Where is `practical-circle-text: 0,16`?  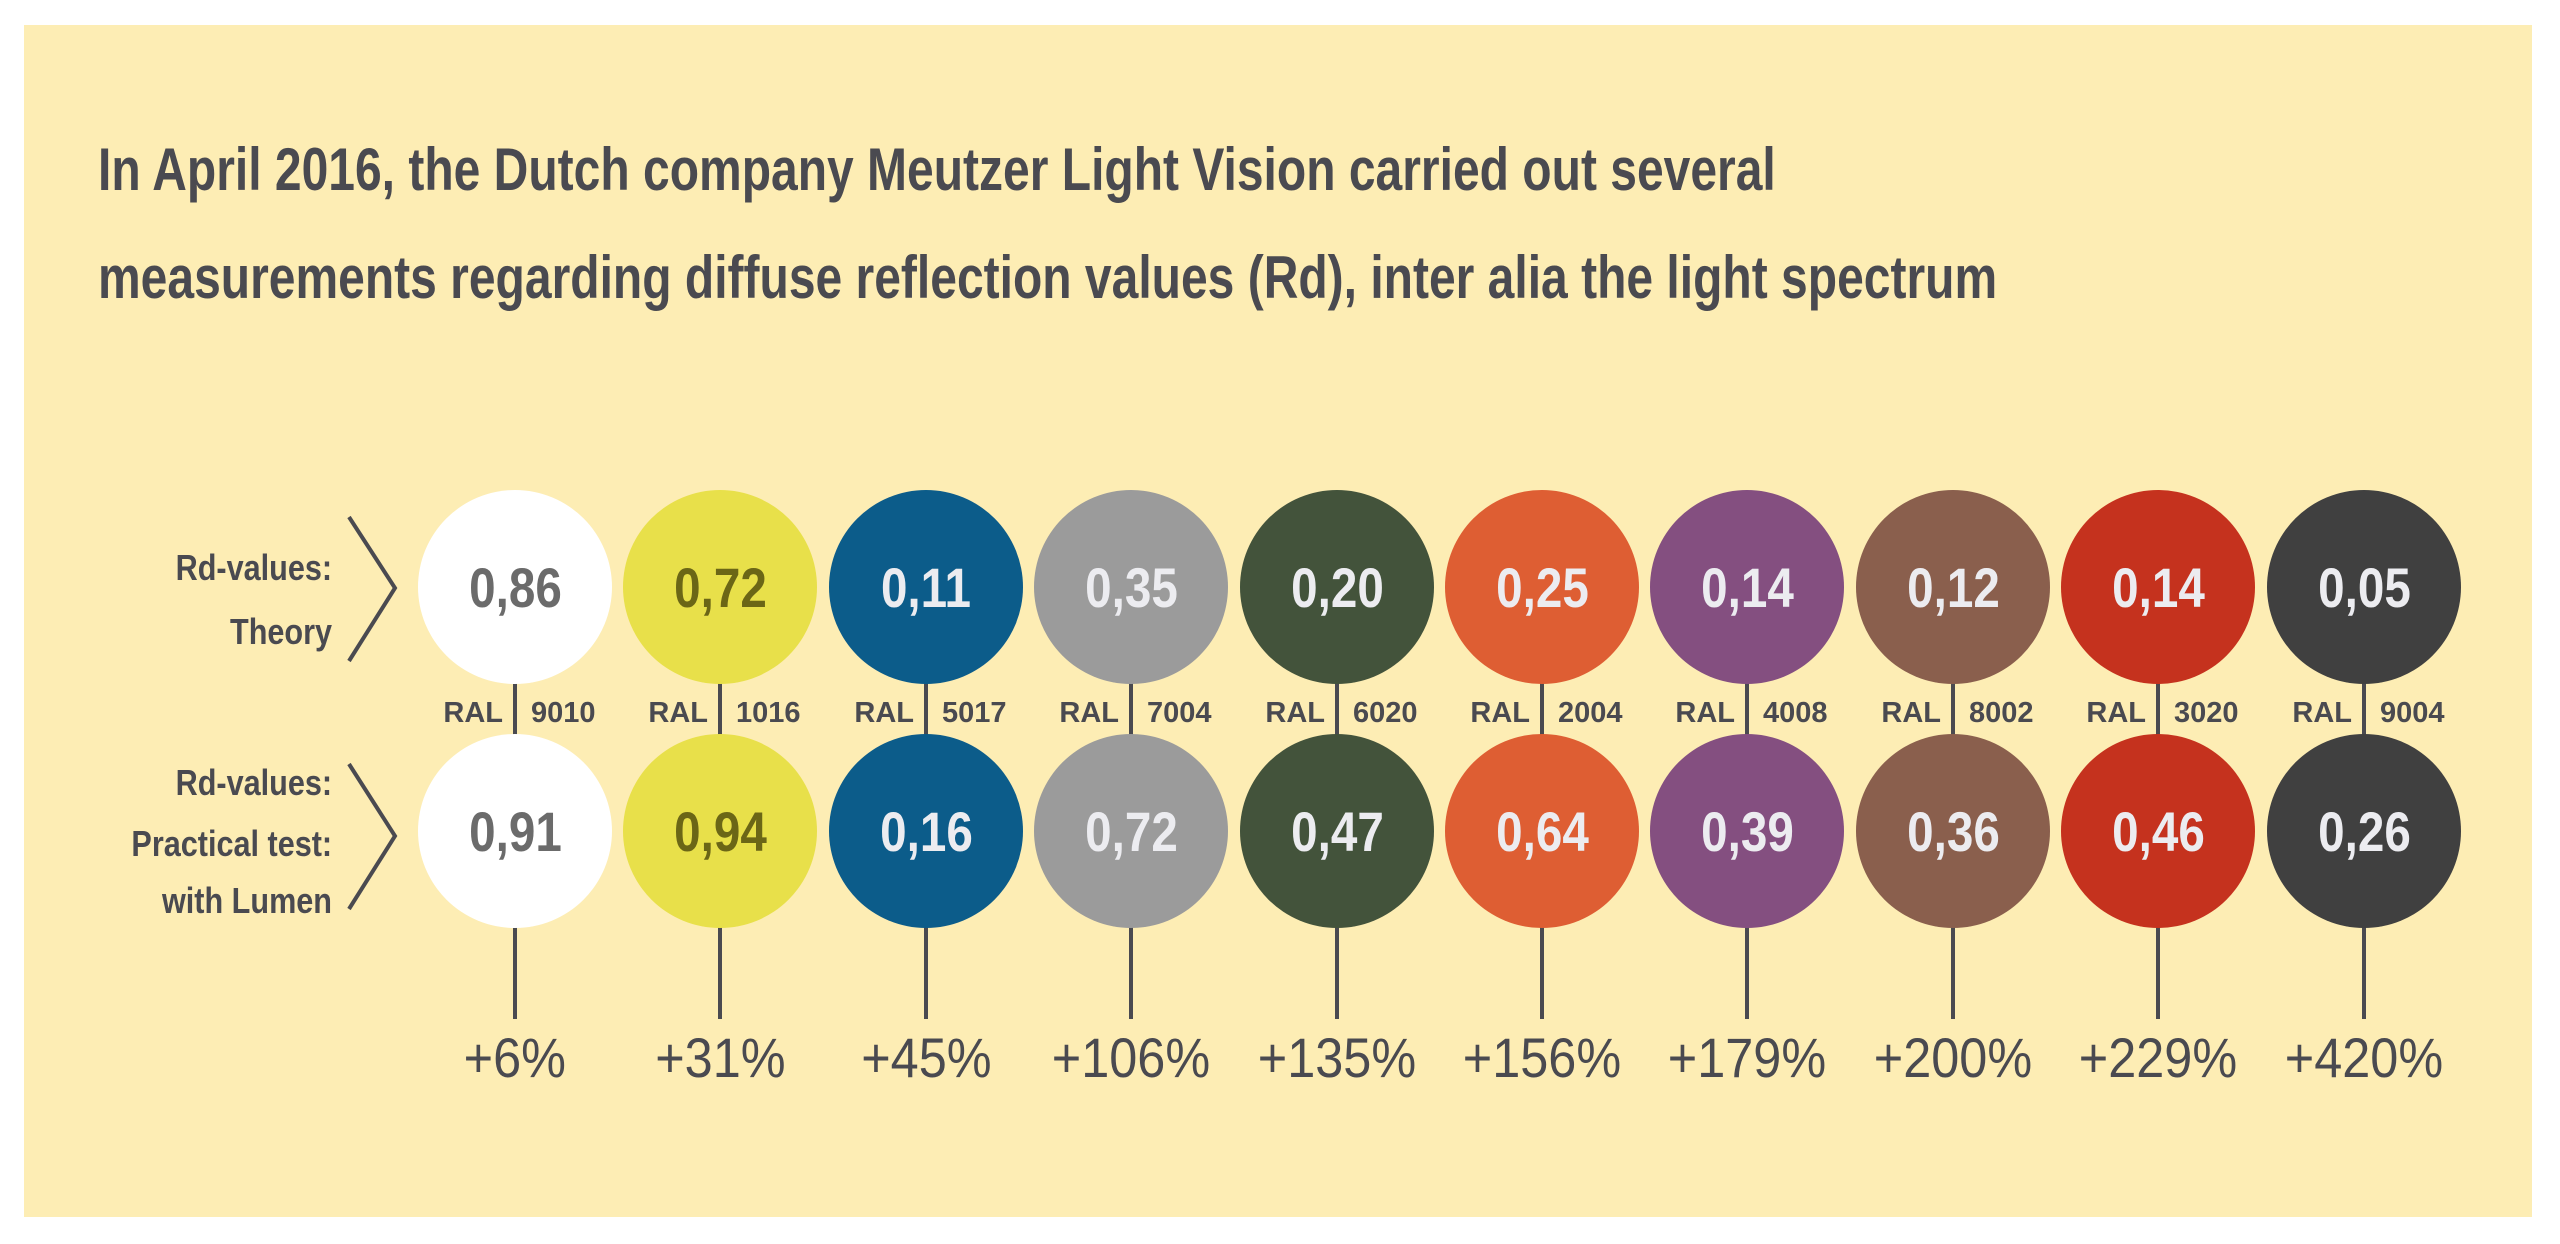
practical-circle-text: 0,16 is located at coordinates (926, 831).